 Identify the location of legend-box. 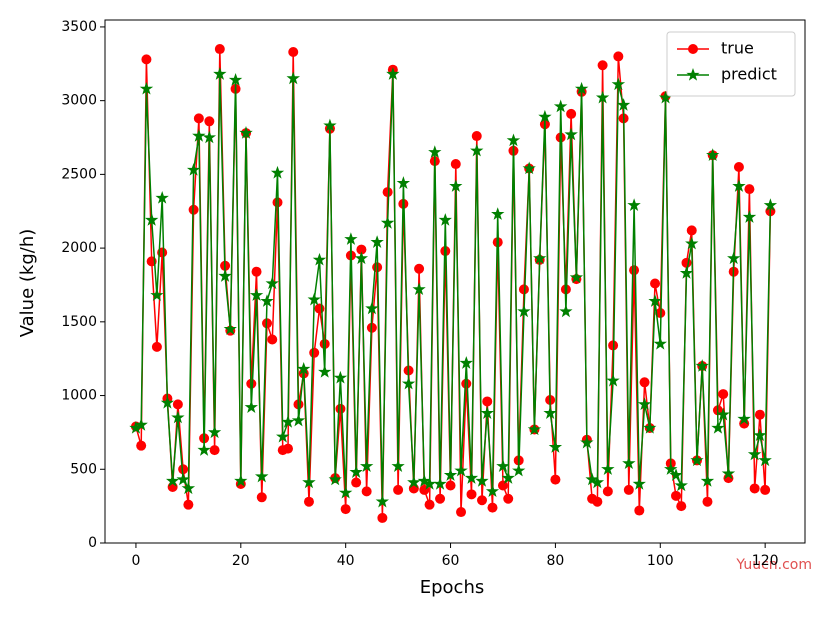
(731, 64).